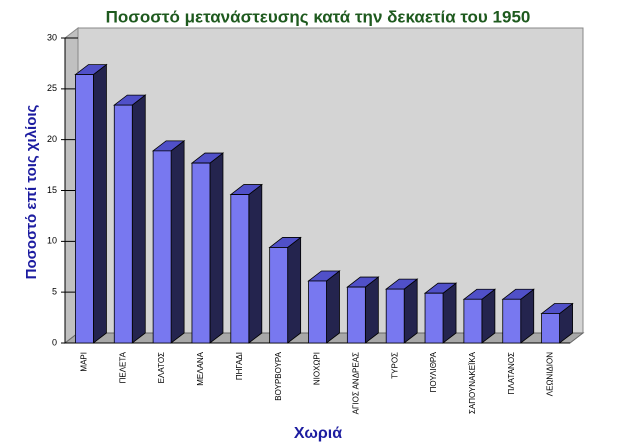  Describe the element at coordinates (54, 292) in the screenshot. I see `y-tick-label: 5` at that location.